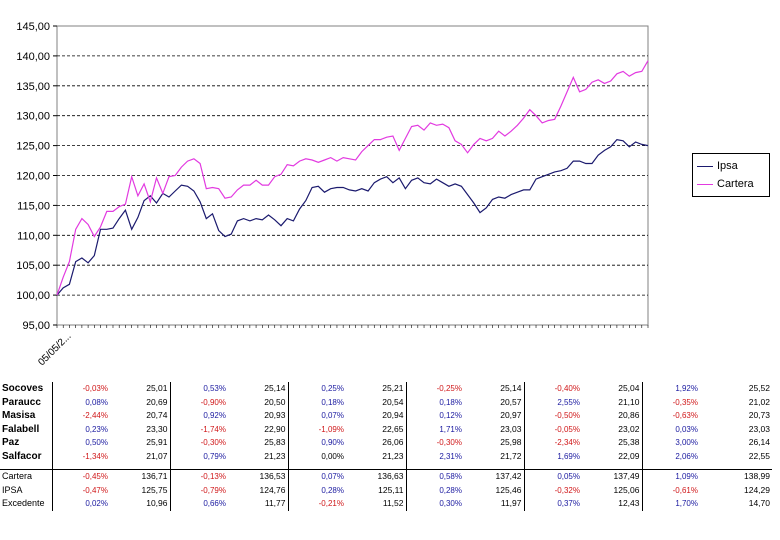  I want to click on pct-change-cell: 0,66%, so click(198, 504).